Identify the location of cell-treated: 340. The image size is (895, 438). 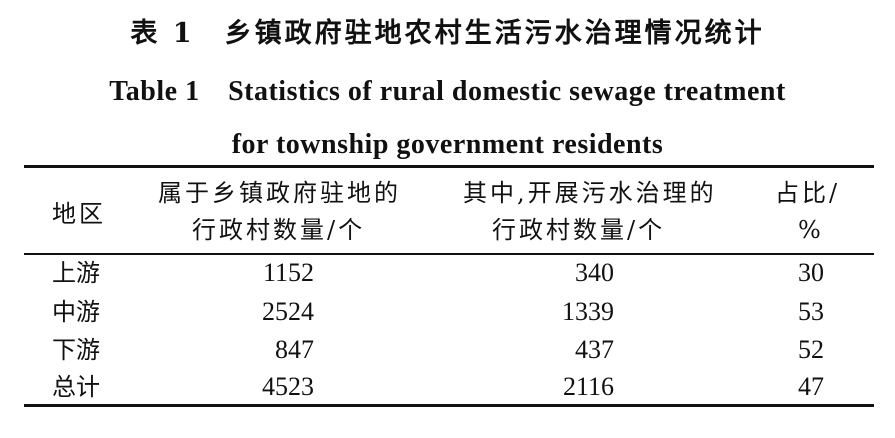
(594, 272).